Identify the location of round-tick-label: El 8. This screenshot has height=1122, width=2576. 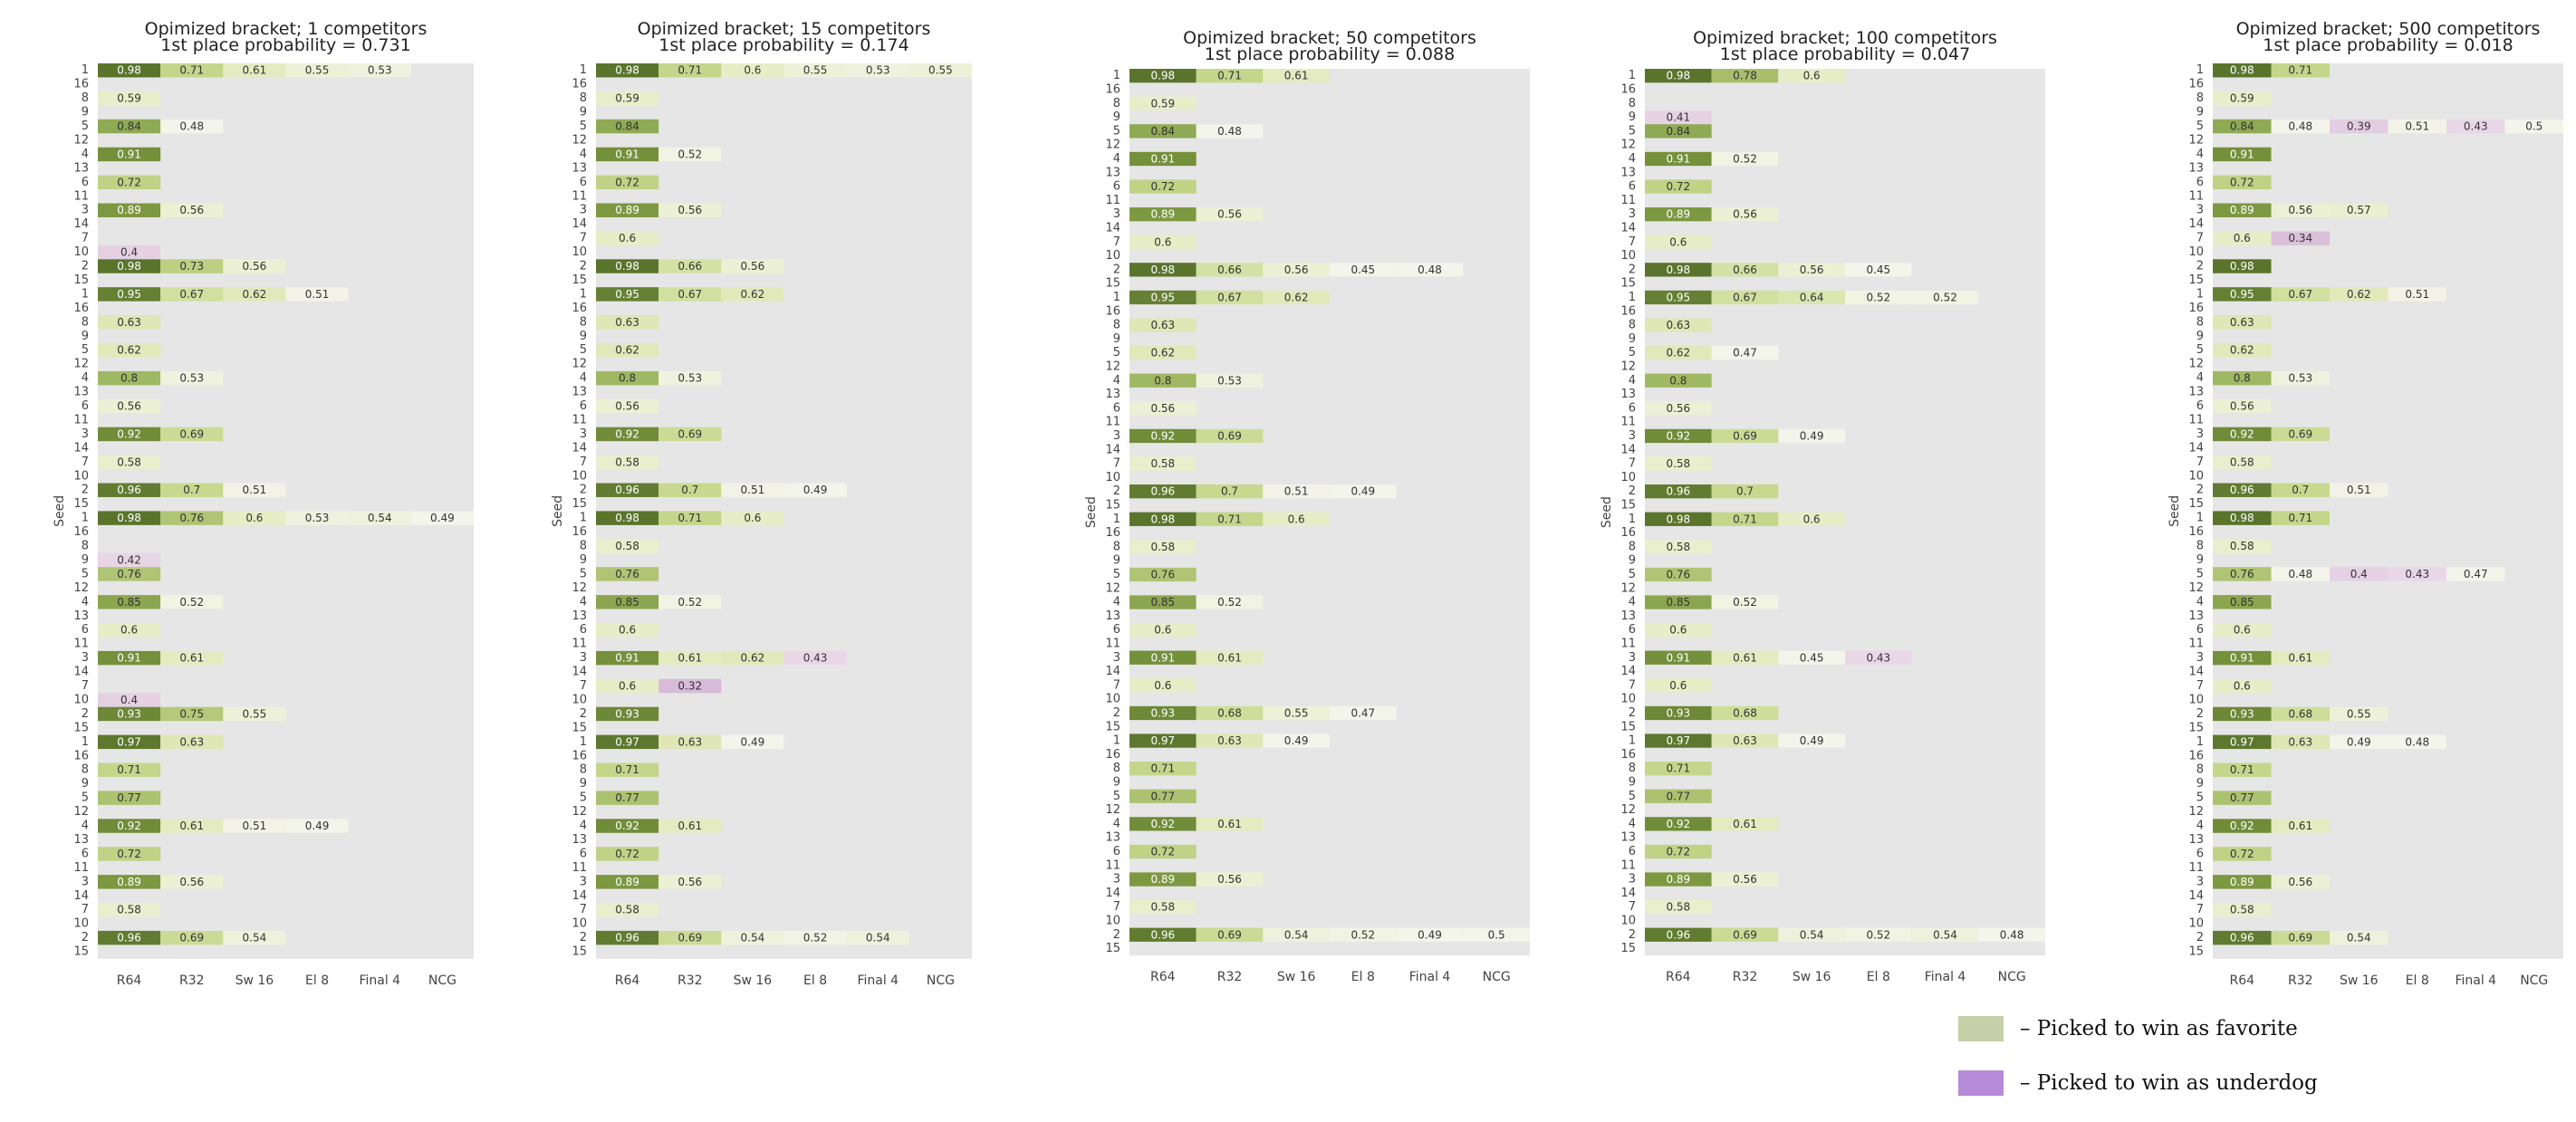
(2417, 980).